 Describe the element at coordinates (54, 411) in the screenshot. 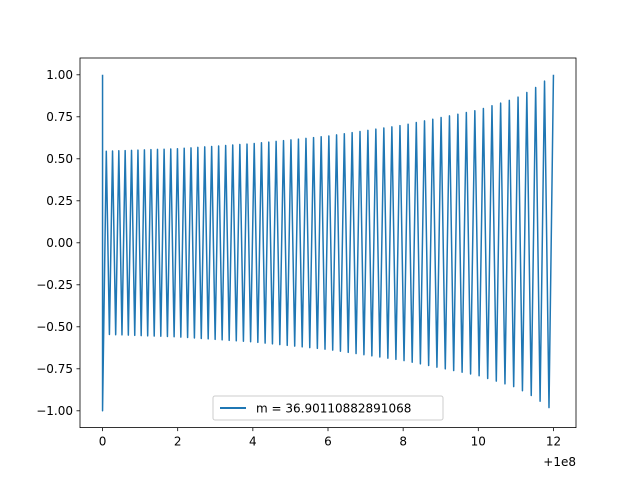

I see `y-tick-label: −1.00` at that location.